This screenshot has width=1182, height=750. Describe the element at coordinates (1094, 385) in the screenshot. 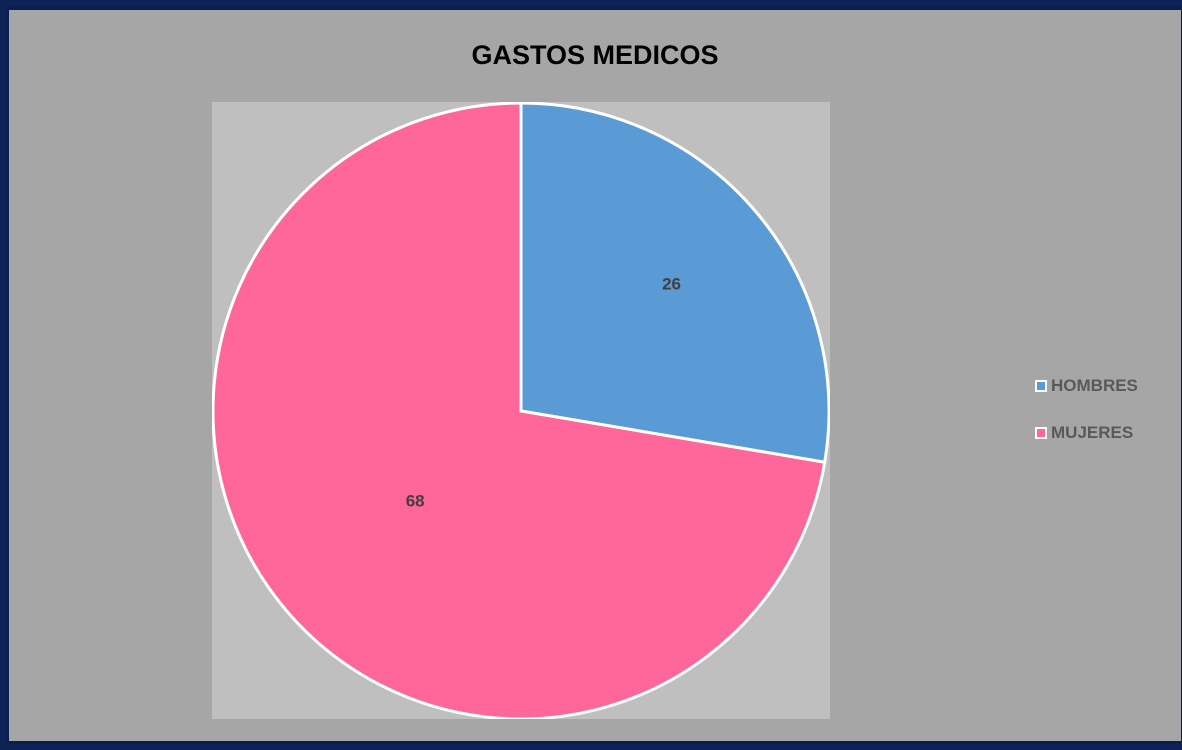

I see `legend-label-hombres: HOMBRES` at that location.